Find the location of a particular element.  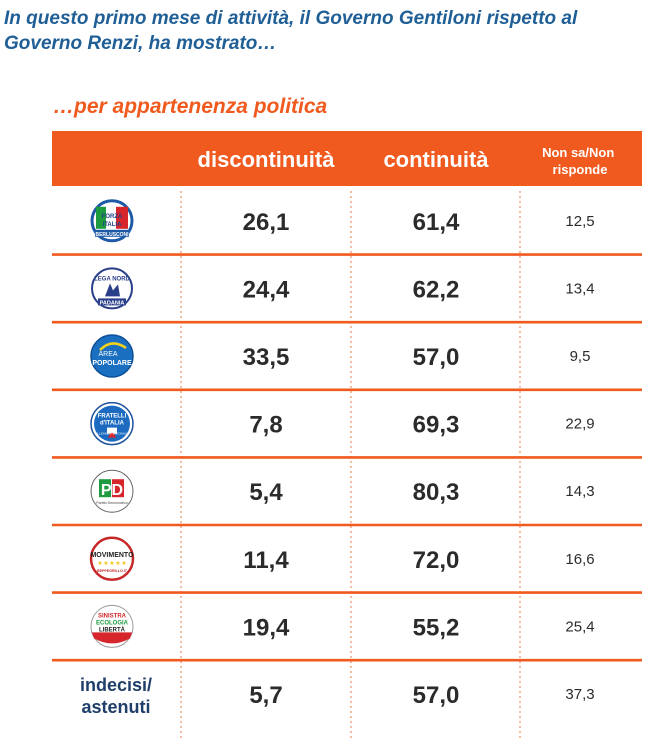

row-label-line2: astenuti is located at coordinates (115, 707).